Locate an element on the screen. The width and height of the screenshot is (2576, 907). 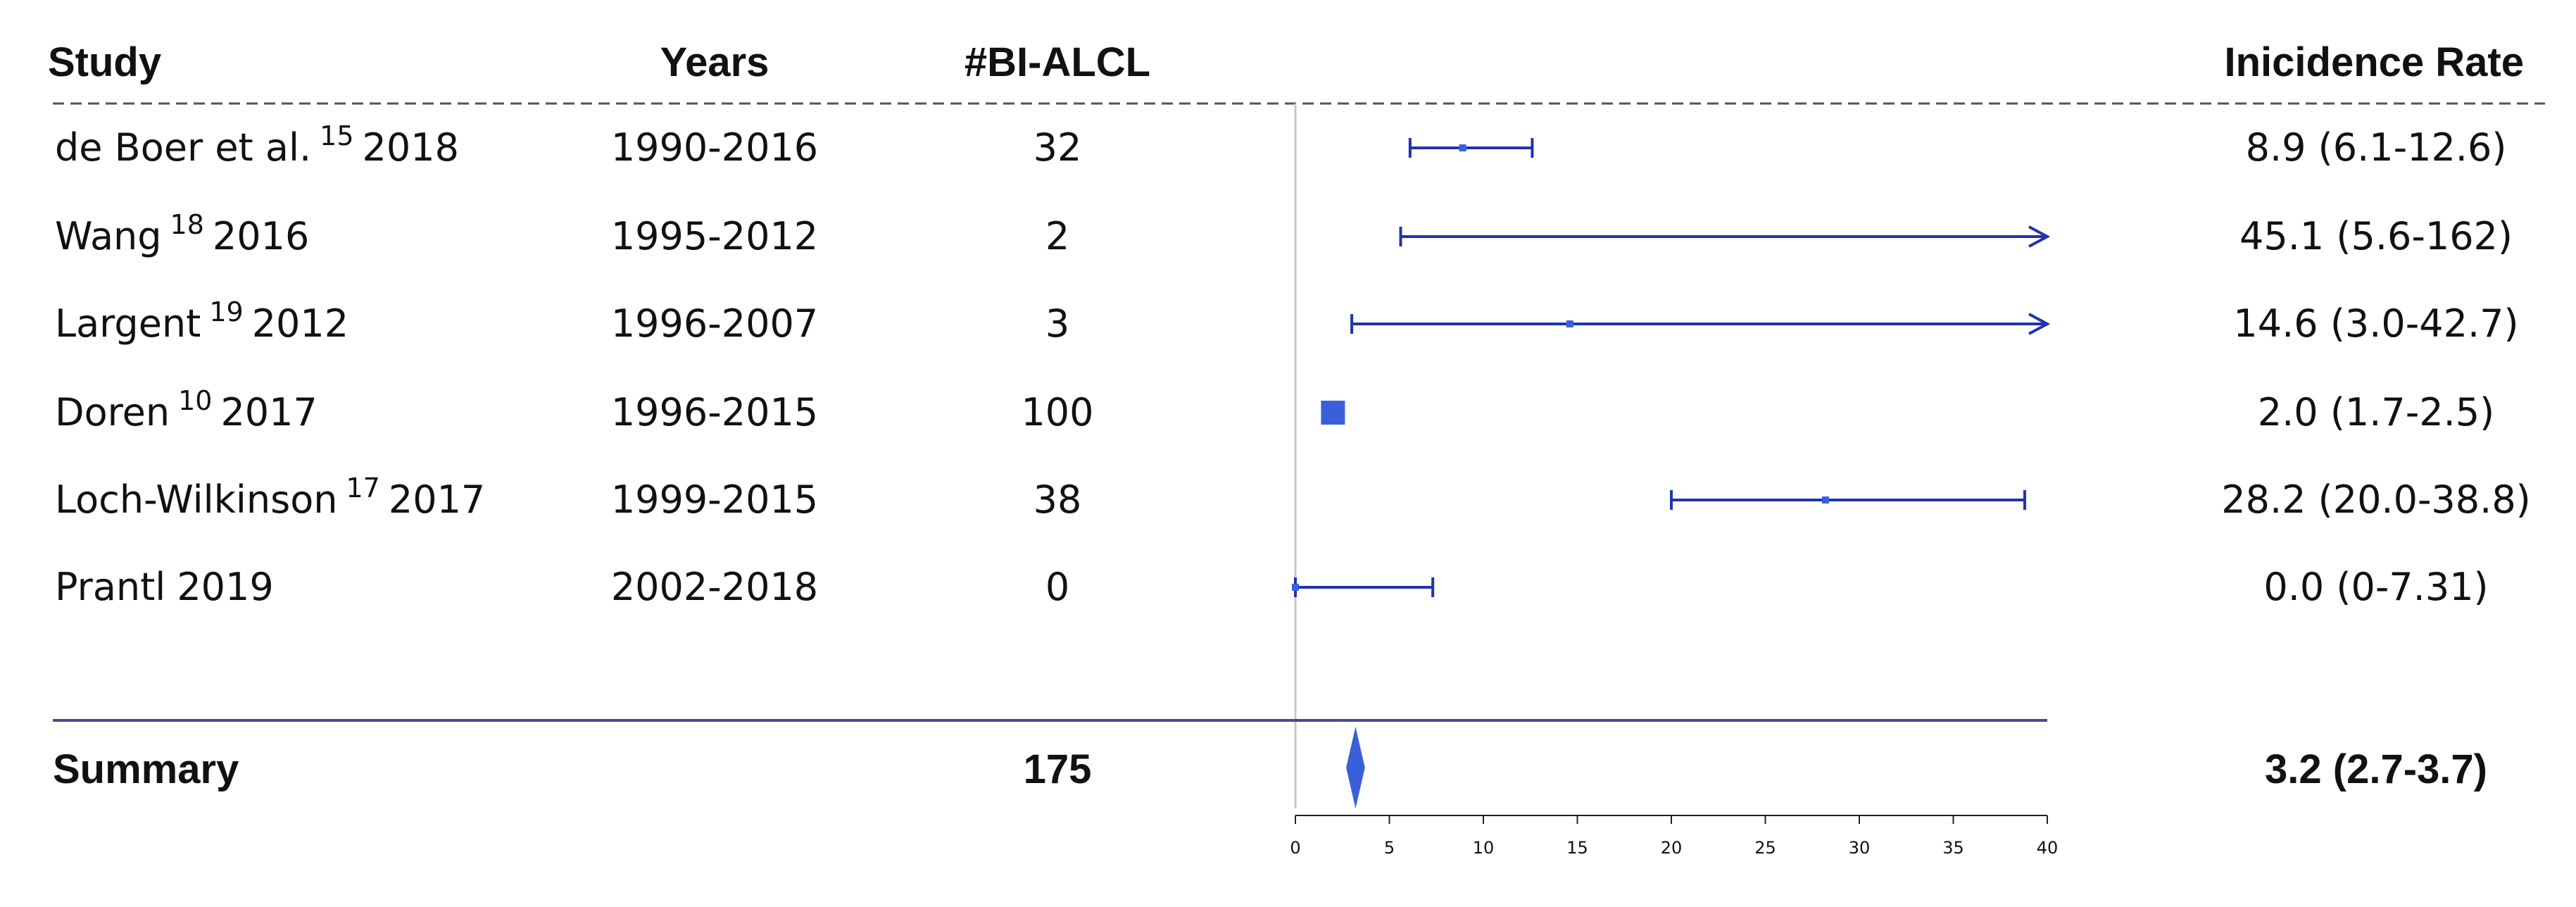
header-years: Years is located at coordinates (714, 62).